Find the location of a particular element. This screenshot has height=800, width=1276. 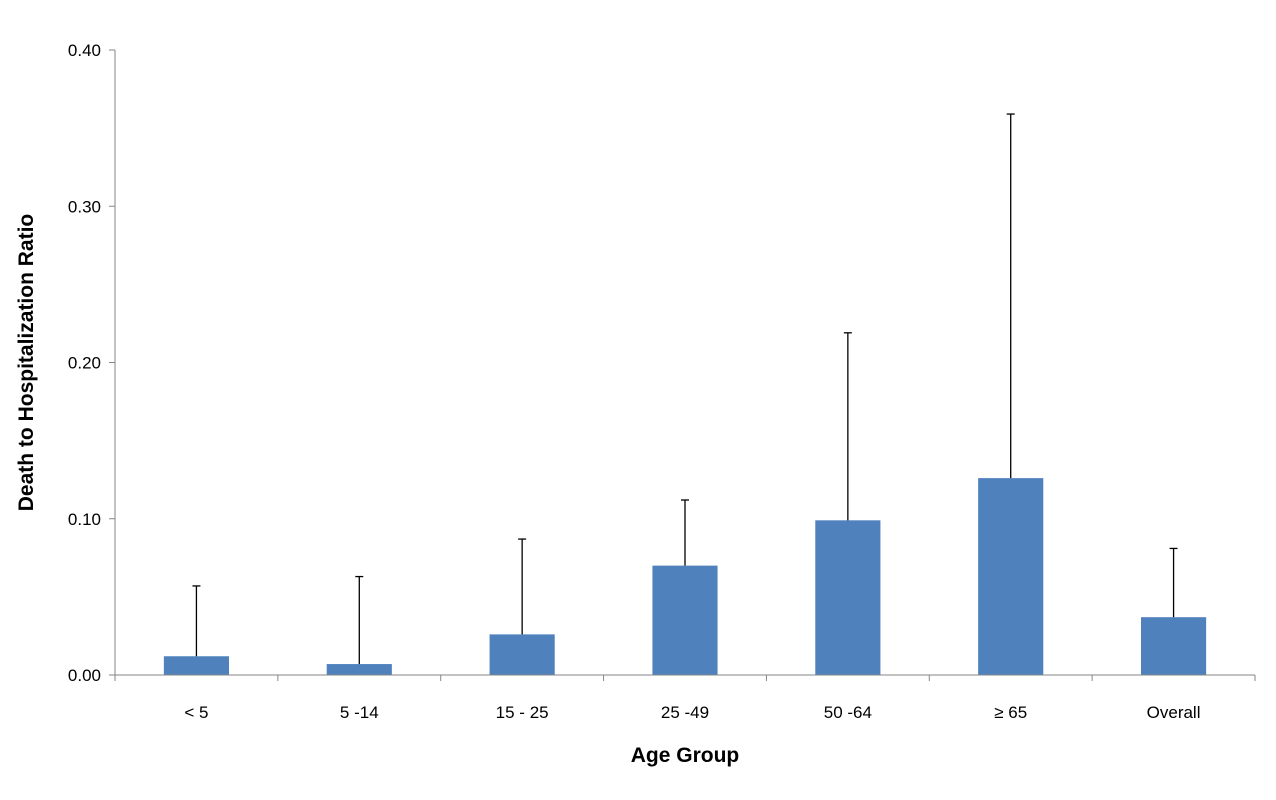

y-tick-label: 0.20 is located at coordinates (84, 363).